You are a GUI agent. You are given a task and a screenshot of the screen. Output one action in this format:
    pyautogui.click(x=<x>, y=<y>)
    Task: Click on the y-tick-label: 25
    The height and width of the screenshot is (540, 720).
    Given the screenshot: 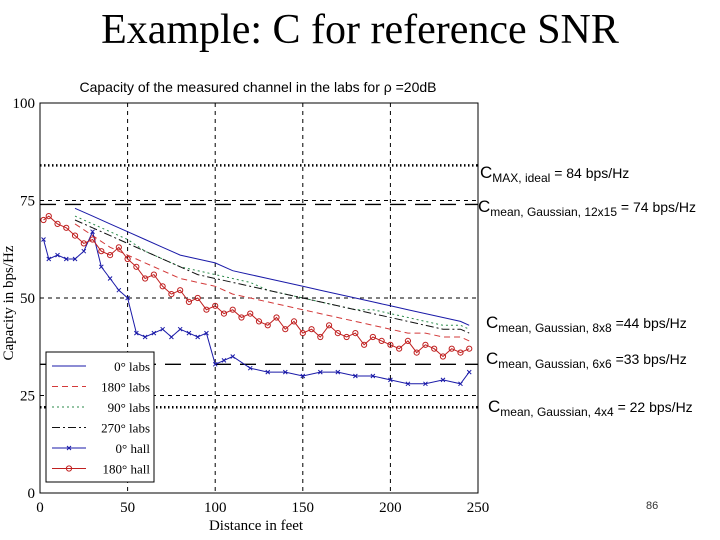 What is the action you would take?
    pyautogui.click(x=27, y=397)
    